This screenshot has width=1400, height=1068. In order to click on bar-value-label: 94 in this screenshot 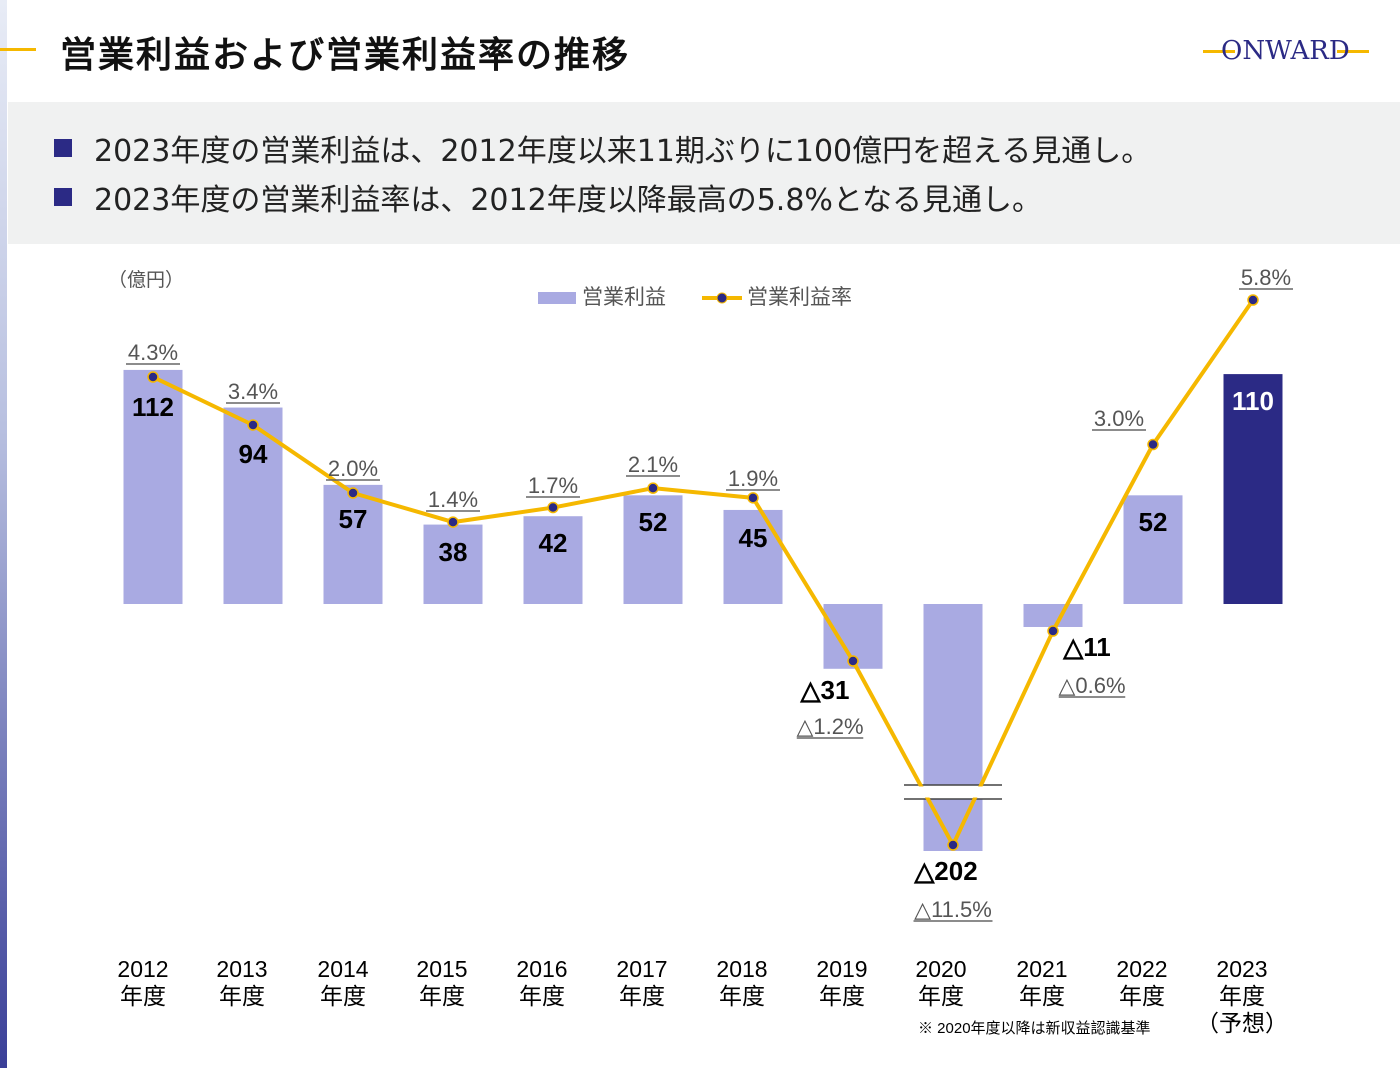, I will do `click(253, 454)`.